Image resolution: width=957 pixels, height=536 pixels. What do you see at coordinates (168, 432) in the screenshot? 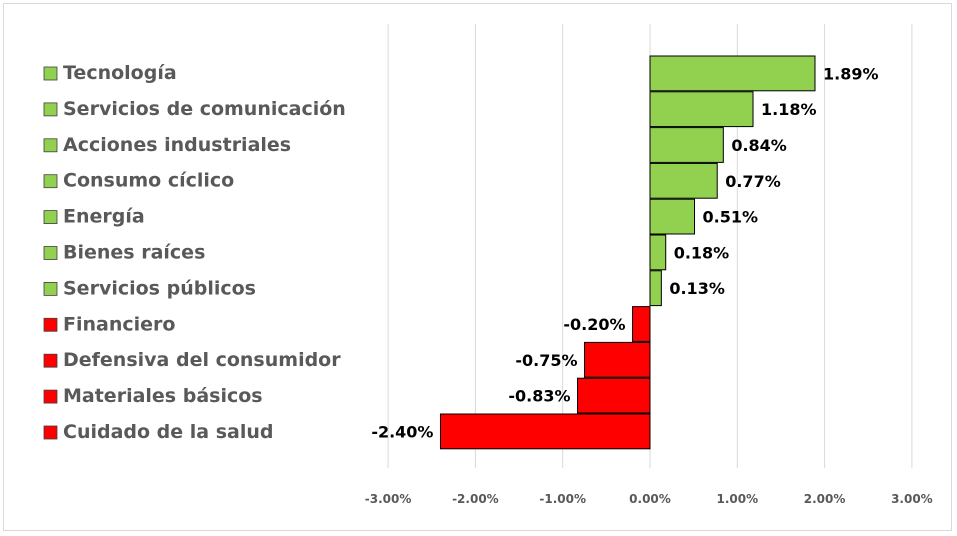
I see `legend-entry: Cuidado de la salud` at bounding box center [168, 432].